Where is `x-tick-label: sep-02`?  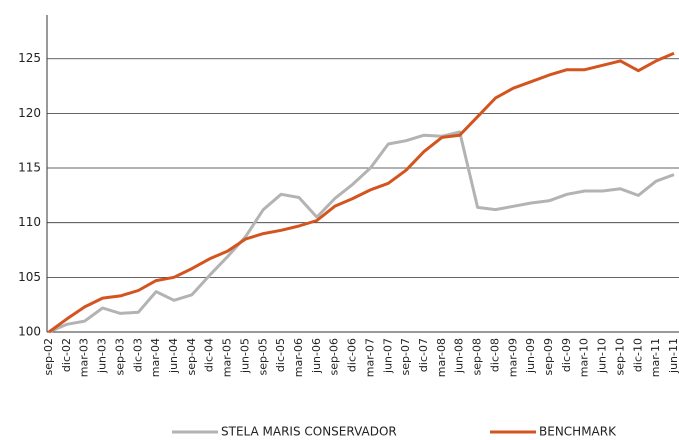 x-tick-label: sep-02 is located at coordinates (48, 356).